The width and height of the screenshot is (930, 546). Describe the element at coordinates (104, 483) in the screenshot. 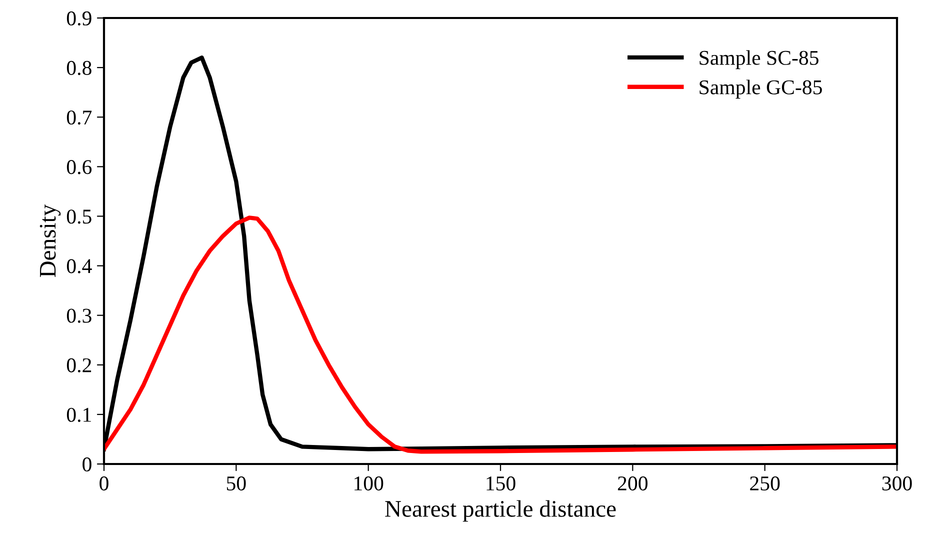

I see `x-tick-label: 0` at that location.